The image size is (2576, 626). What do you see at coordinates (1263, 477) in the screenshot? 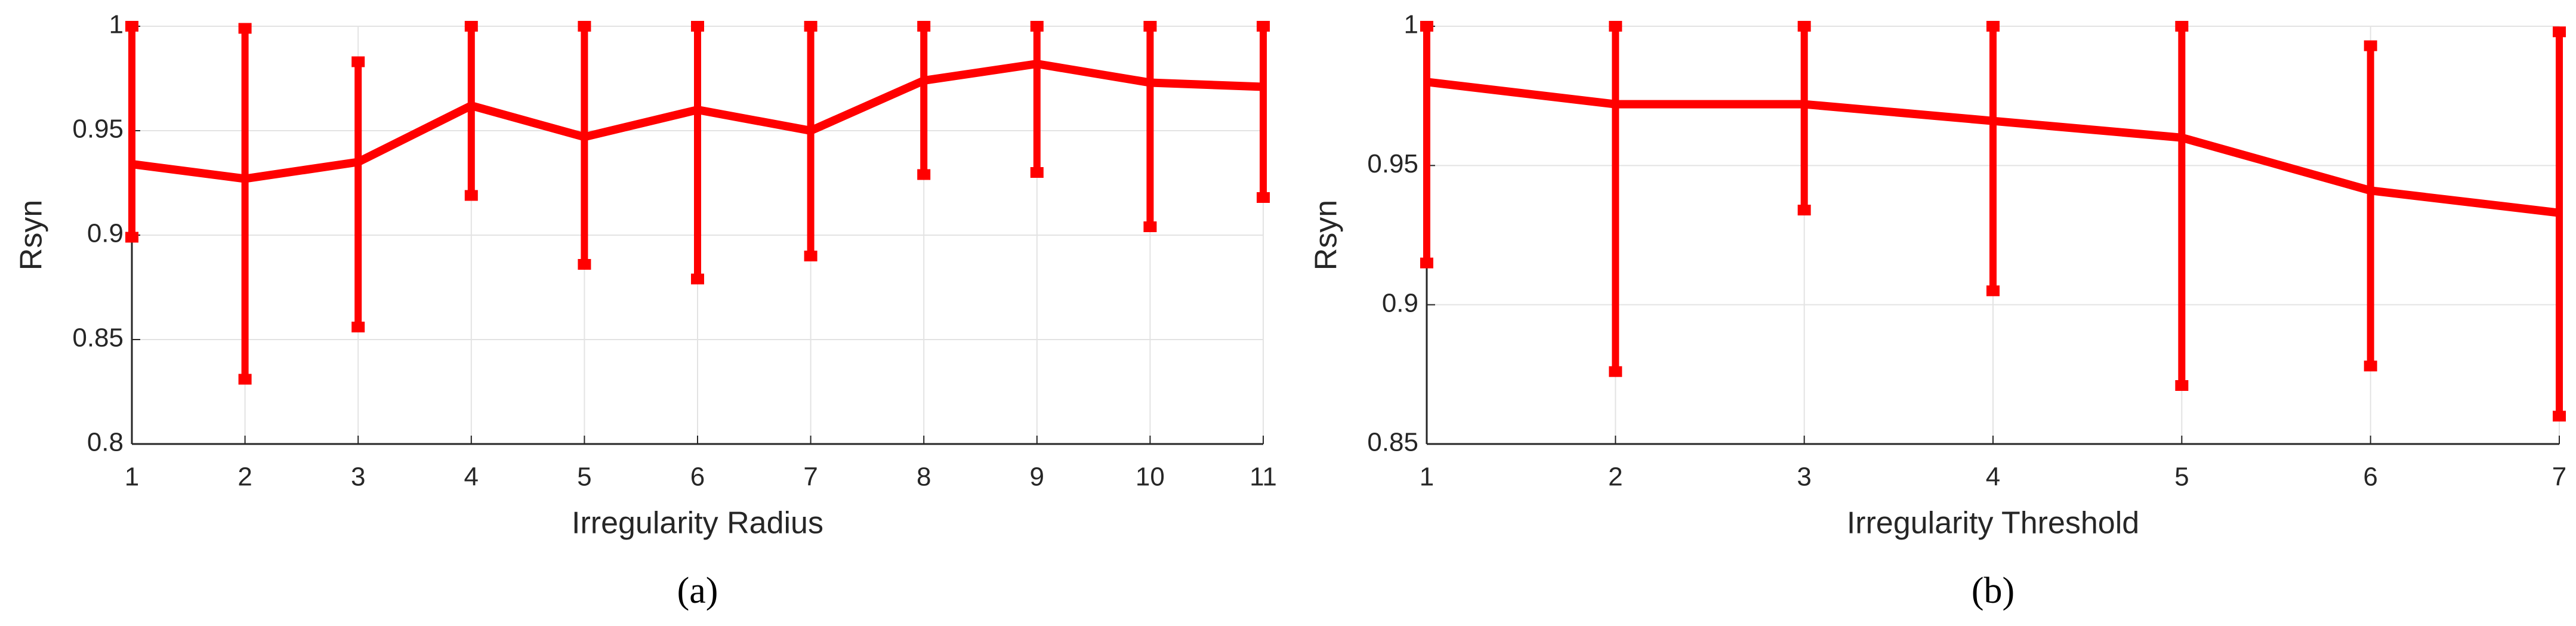
I see `x-tick-label: 11` at bounding box center [1263, 477].